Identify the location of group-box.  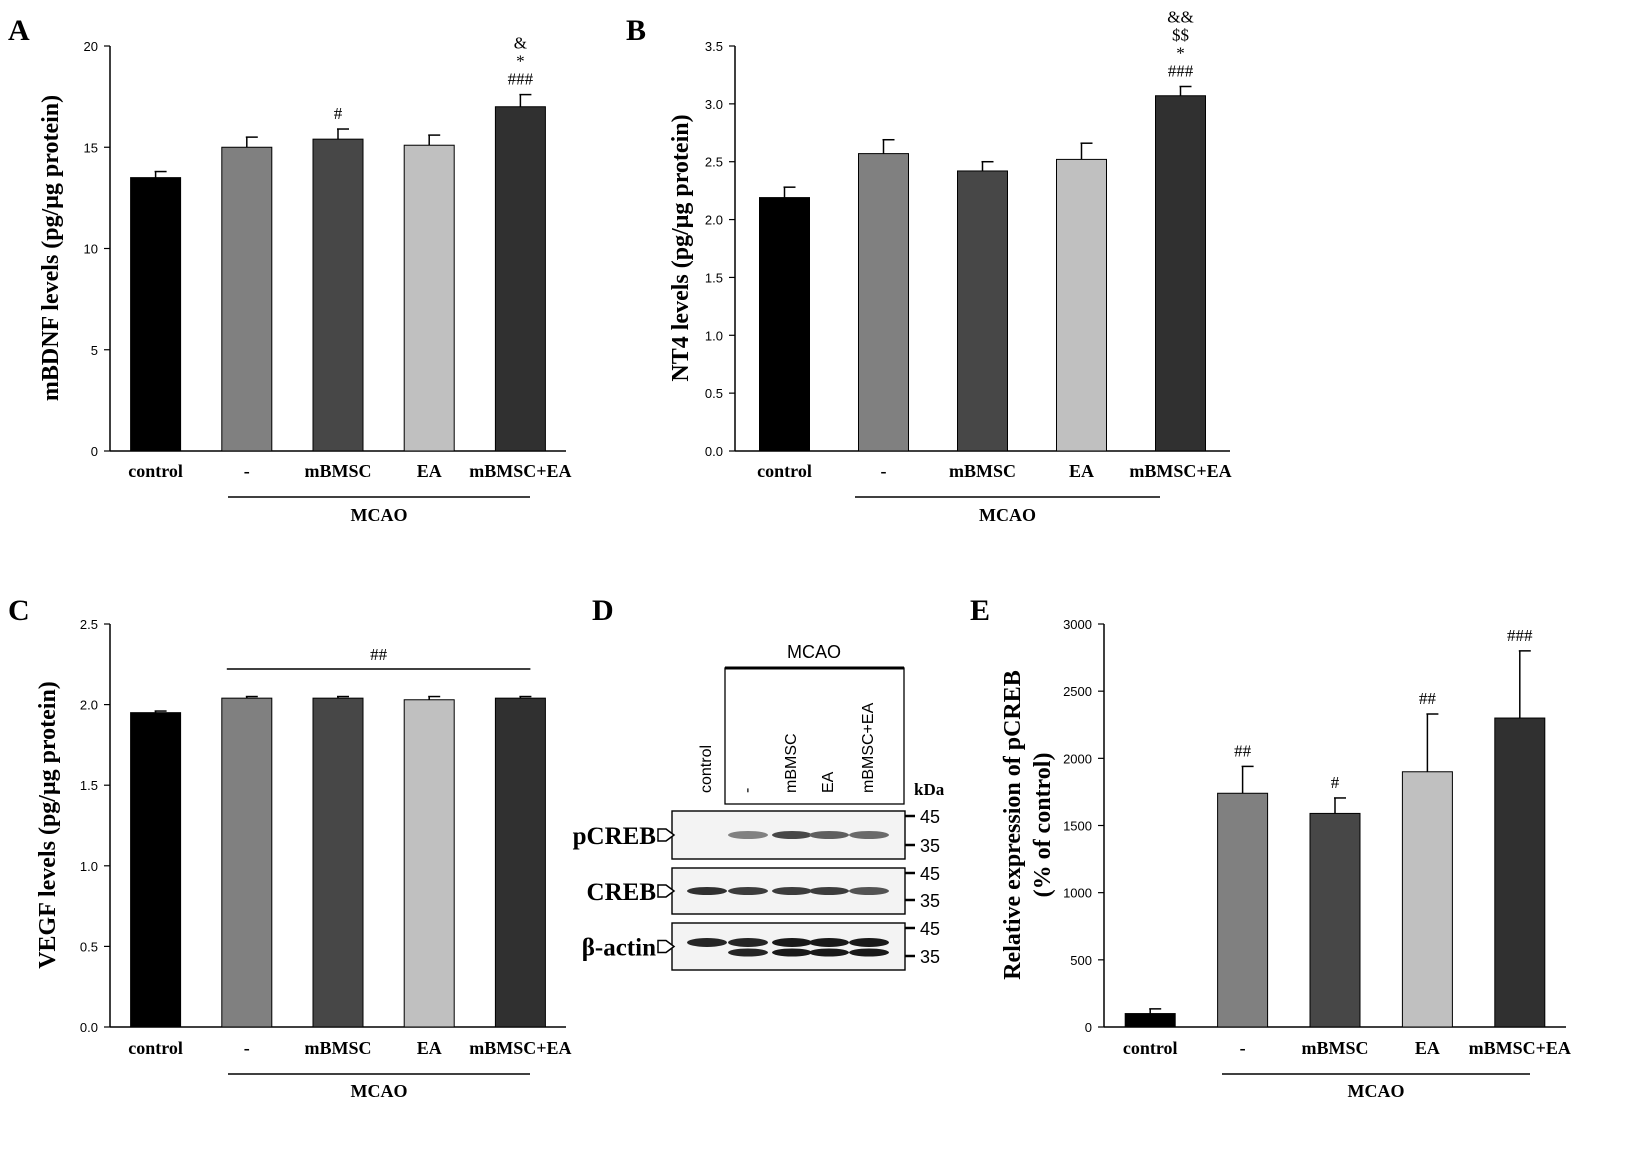
(814, 736).